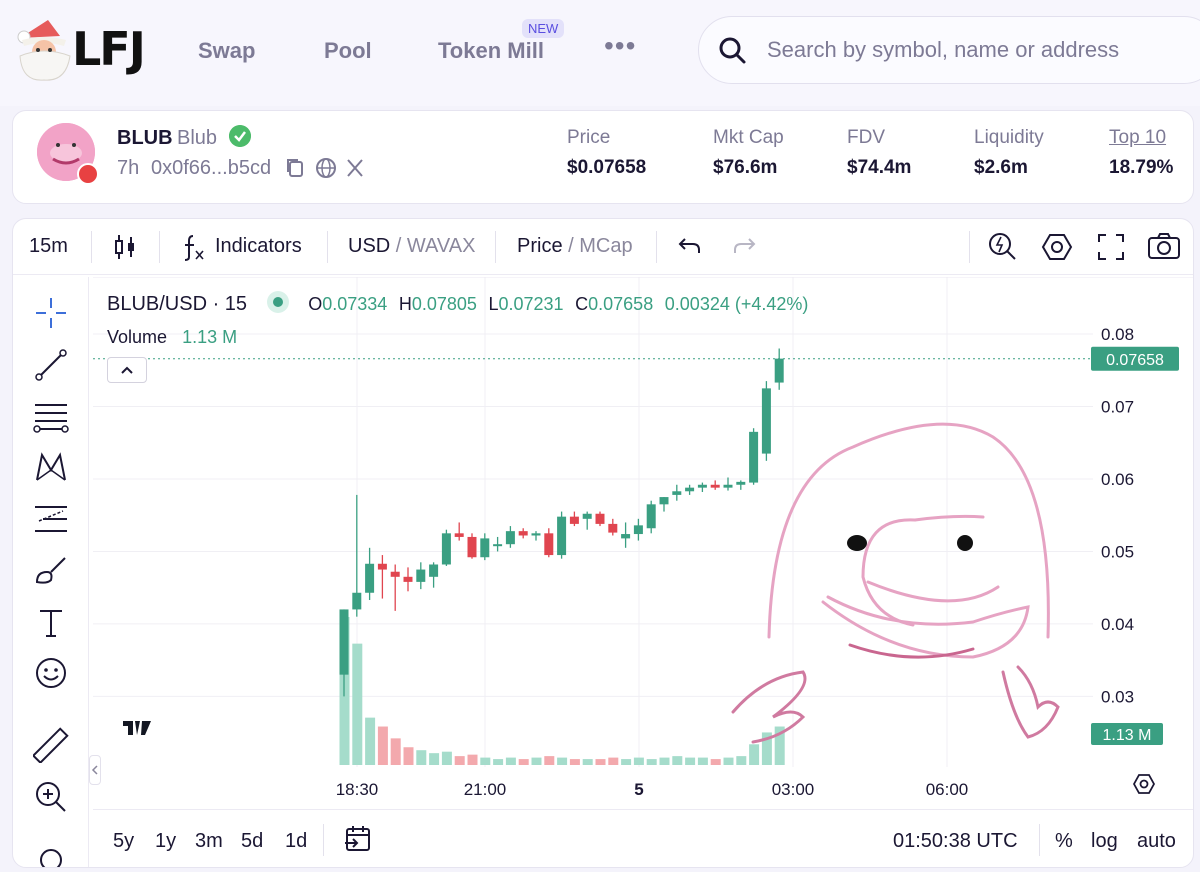  What do you see at coordinates (210, 337) in the screenshot?
I see `volume-value: 1.13 M` at bounding box center [210, 337].